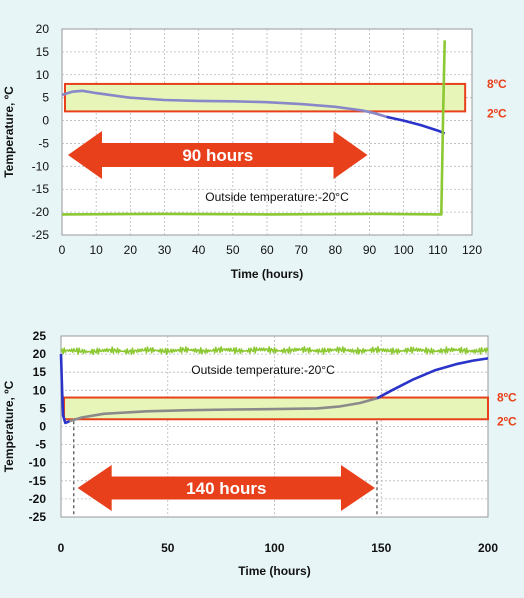 The height and width of the screenshot is (598, 524). Describe the element at coordinates (131, 250) in the screenshot. I see `x-tick-label: 20` at that location.